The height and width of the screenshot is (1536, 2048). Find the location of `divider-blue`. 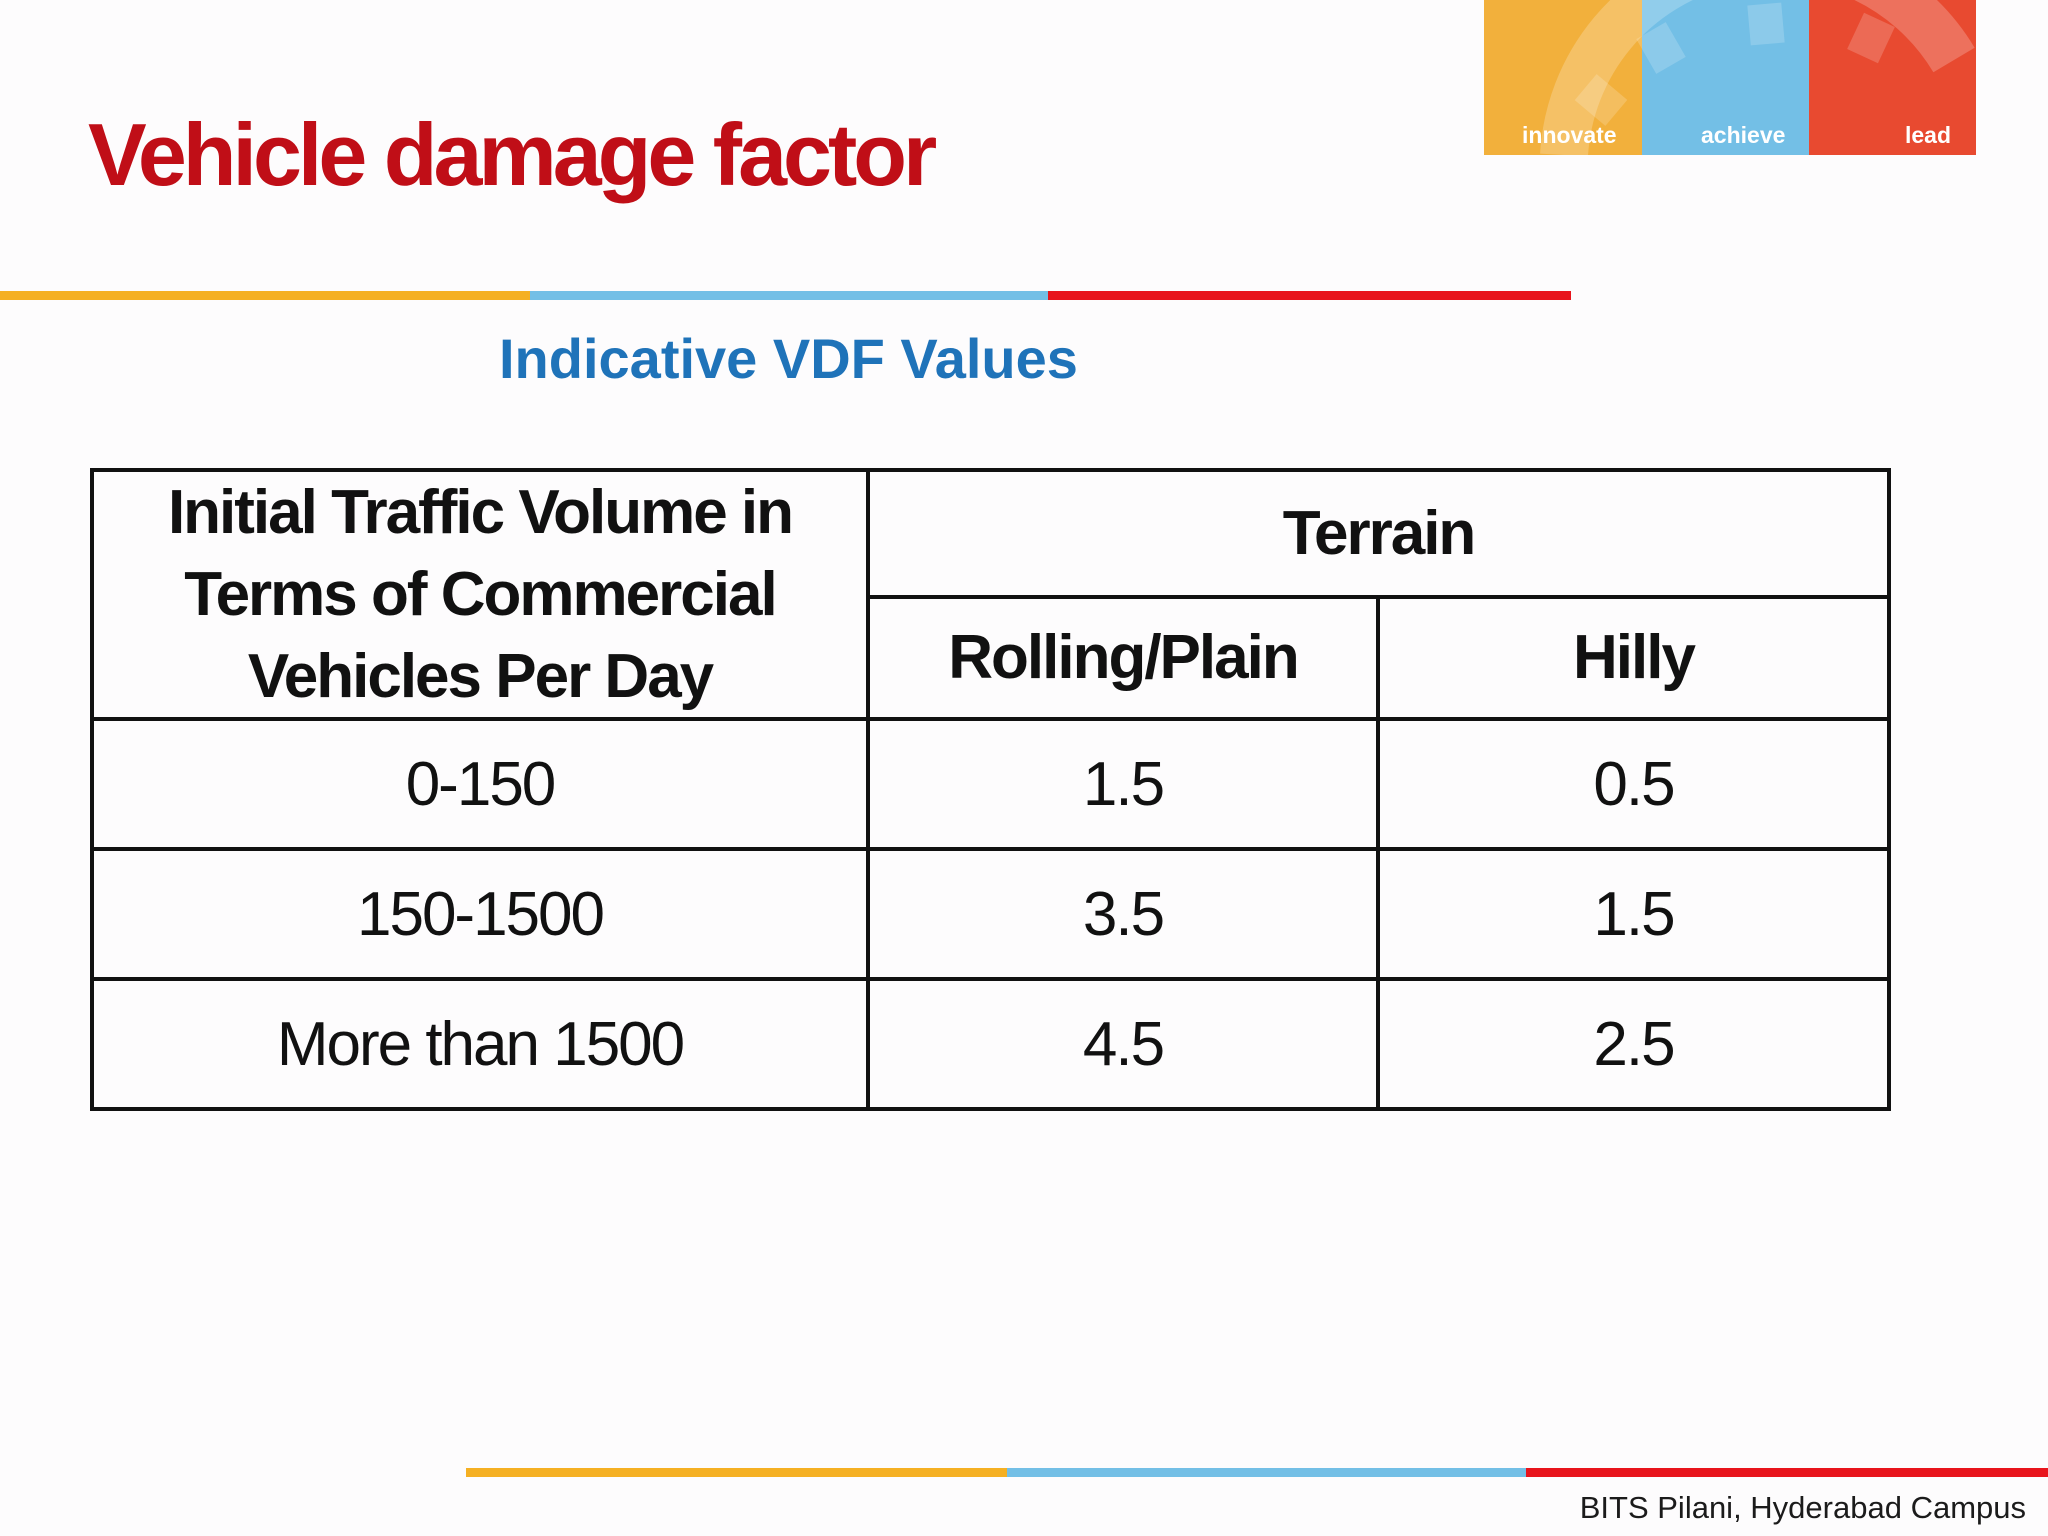

divider-blue is located at coordinates (789, 295).